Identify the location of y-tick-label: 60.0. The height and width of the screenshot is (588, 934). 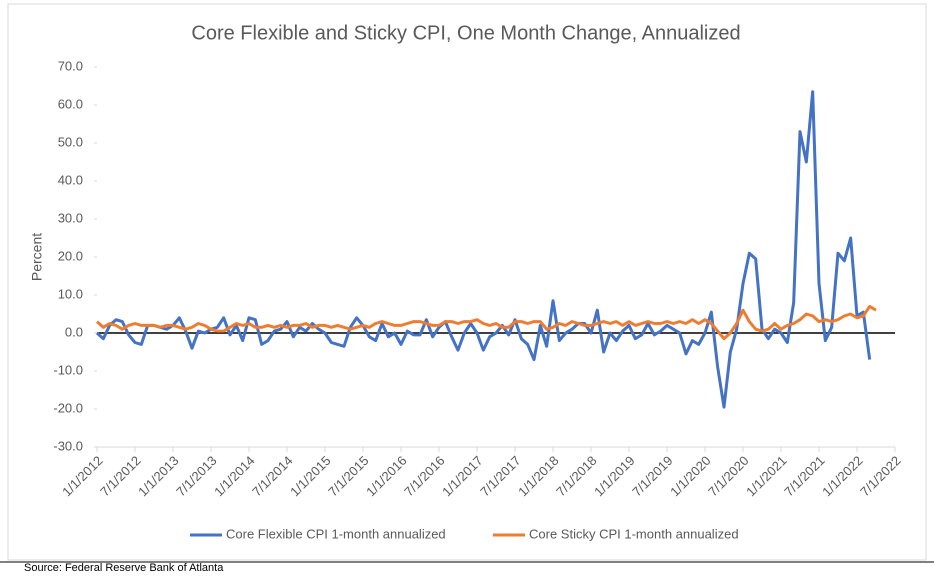
(70, 103).